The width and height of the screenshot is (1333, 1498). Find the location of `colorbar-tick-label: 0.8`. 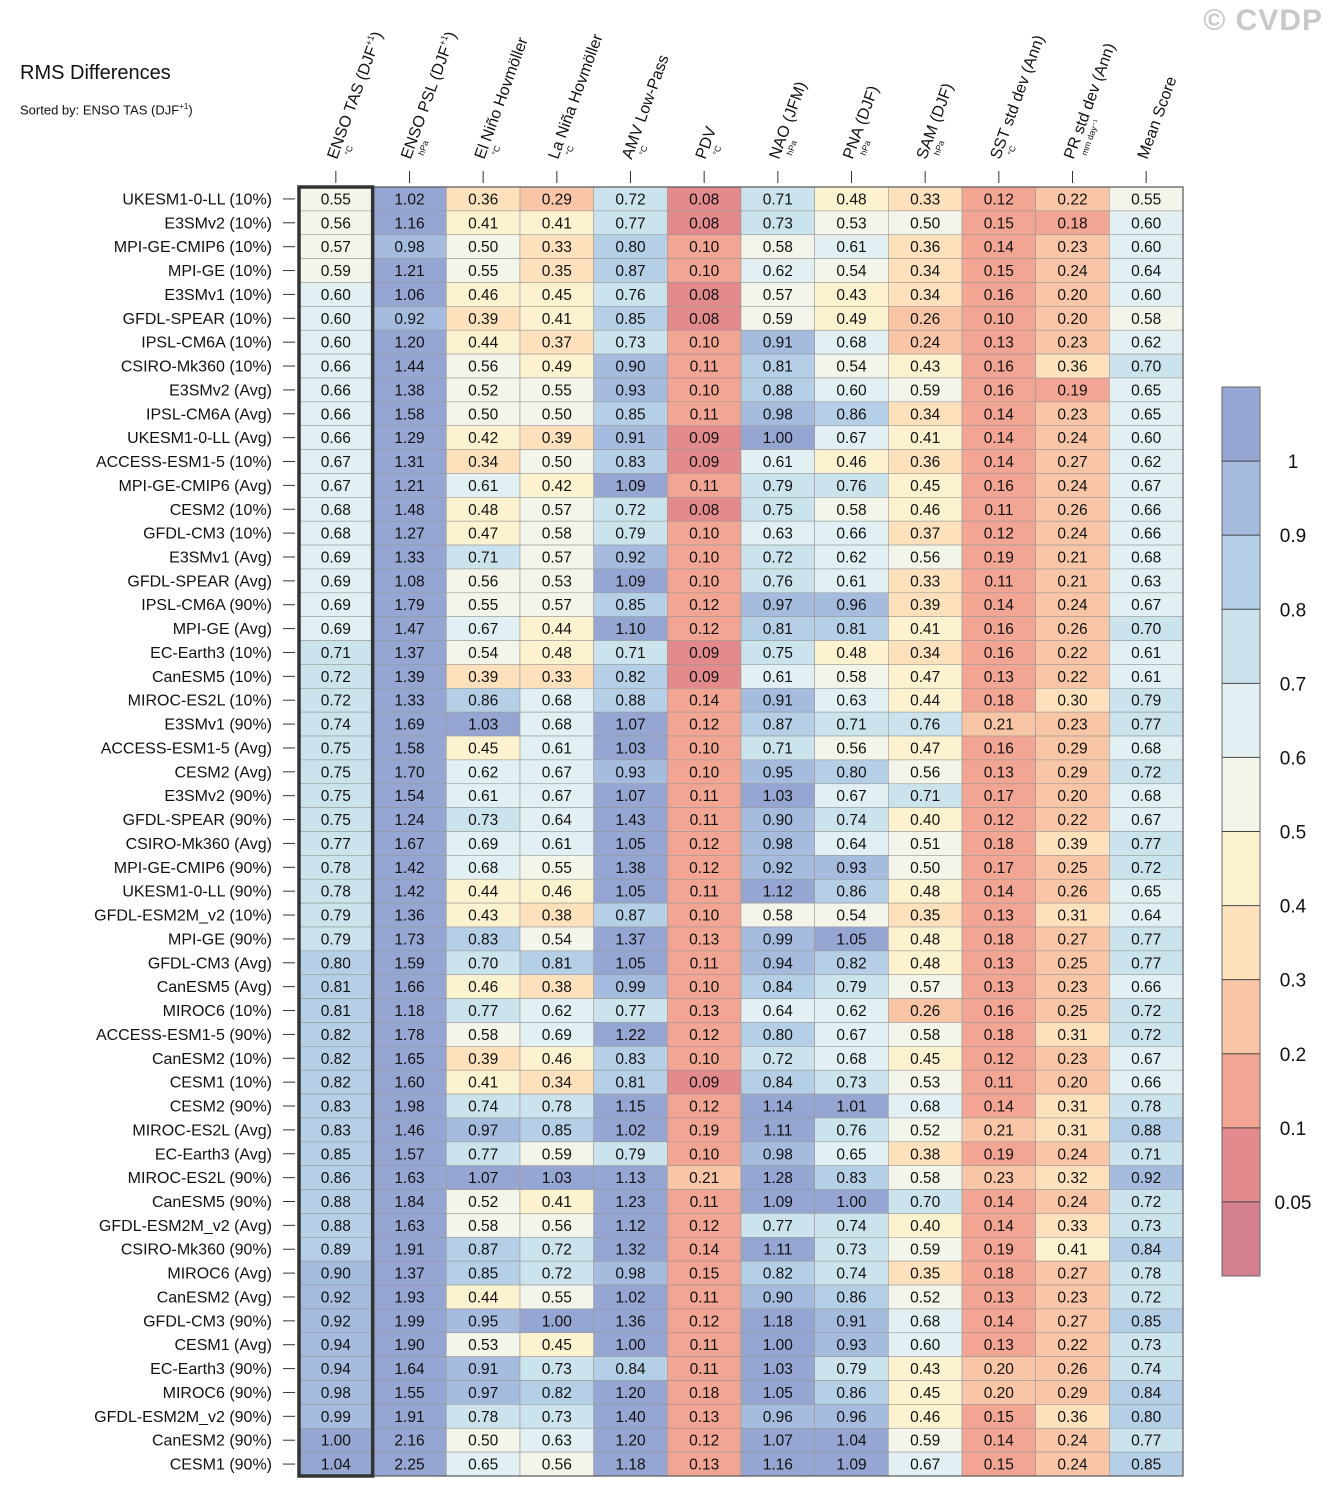

colorbar-tick-label: 0.8 is located at coordinates (1293, 610).